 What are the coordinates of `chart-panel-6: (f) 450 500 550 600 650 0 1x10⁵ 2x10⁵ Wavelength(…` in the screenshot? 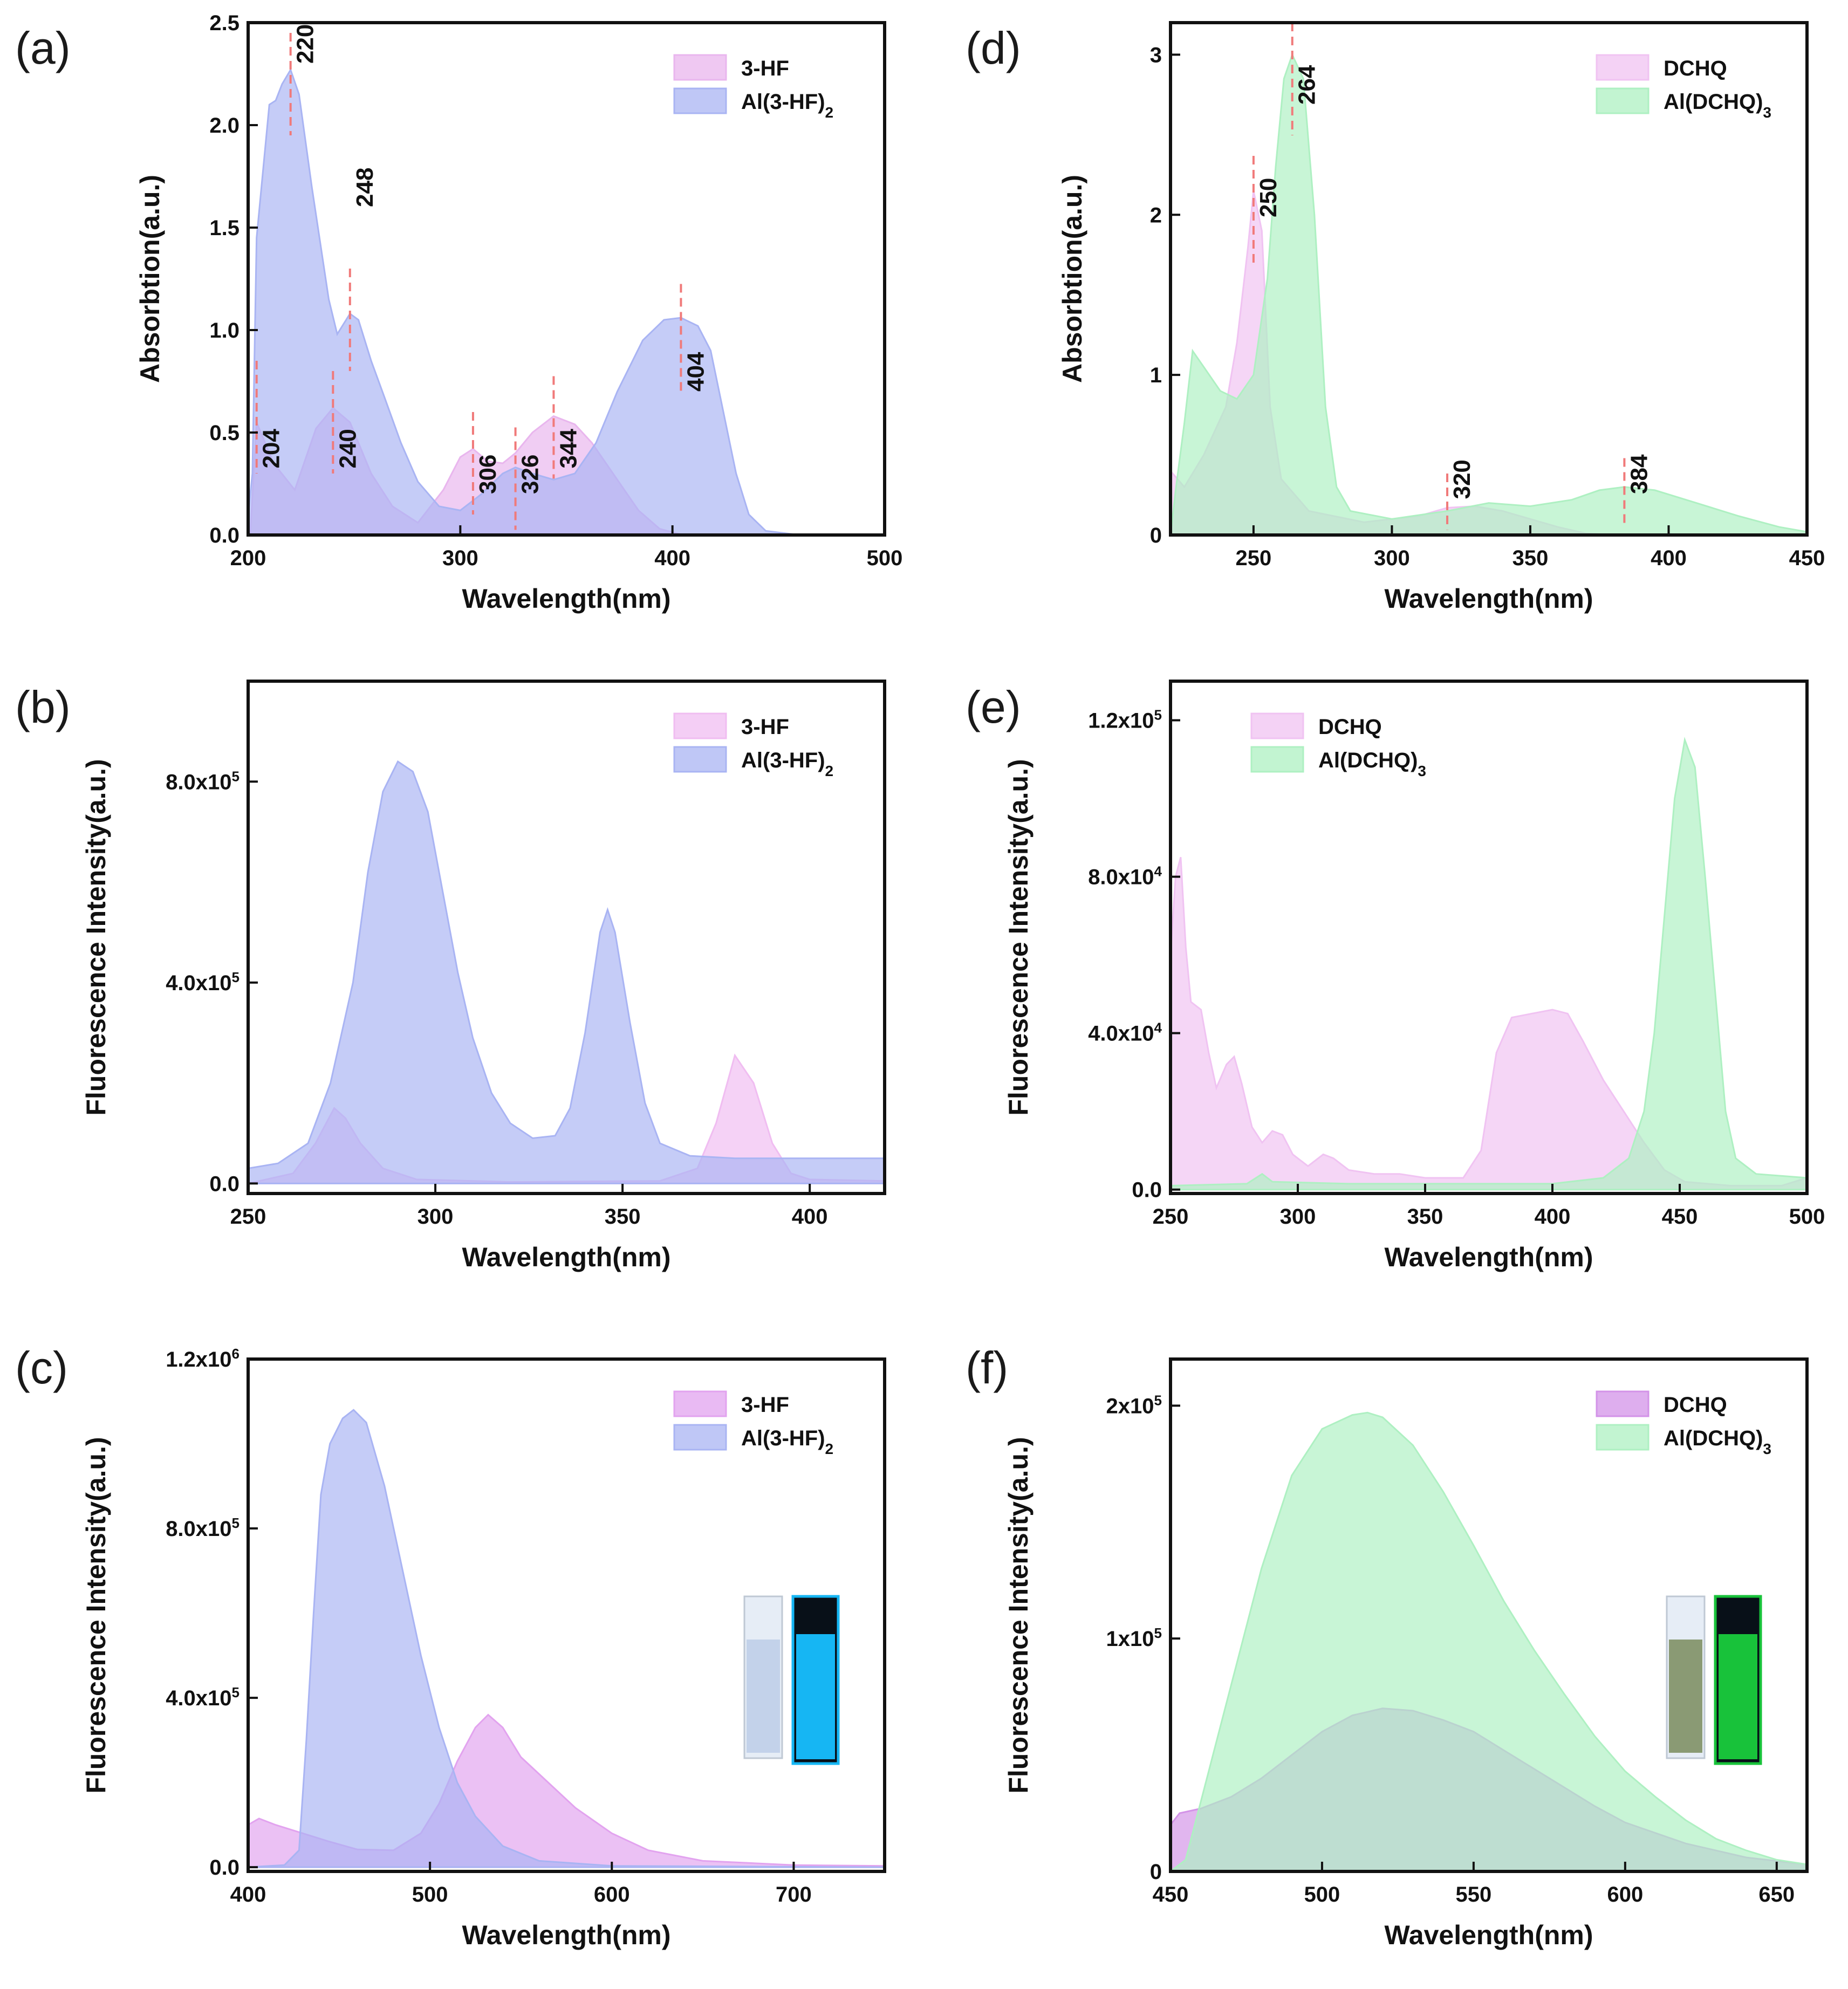 It's located at (1387, 1646).